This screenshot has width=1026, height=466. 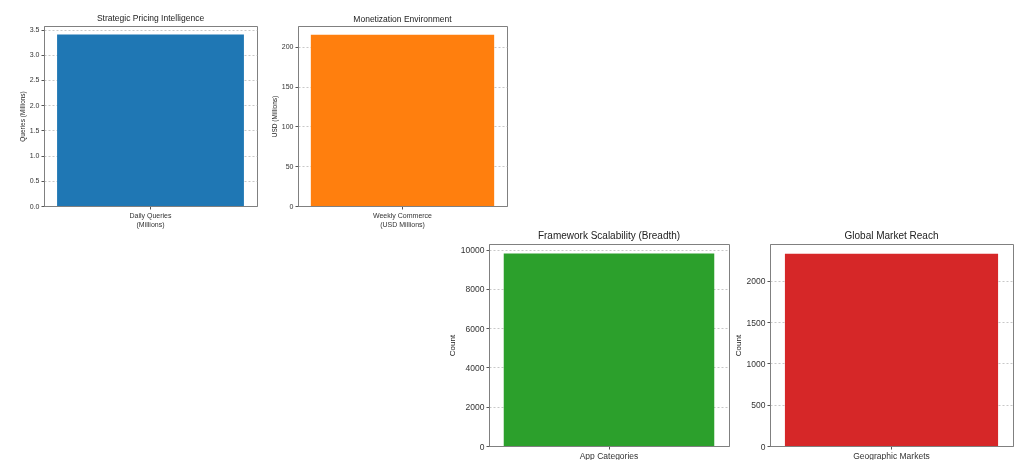 I want to click on x-tick-label: Geographic Markets, so click(x=891, y=455).